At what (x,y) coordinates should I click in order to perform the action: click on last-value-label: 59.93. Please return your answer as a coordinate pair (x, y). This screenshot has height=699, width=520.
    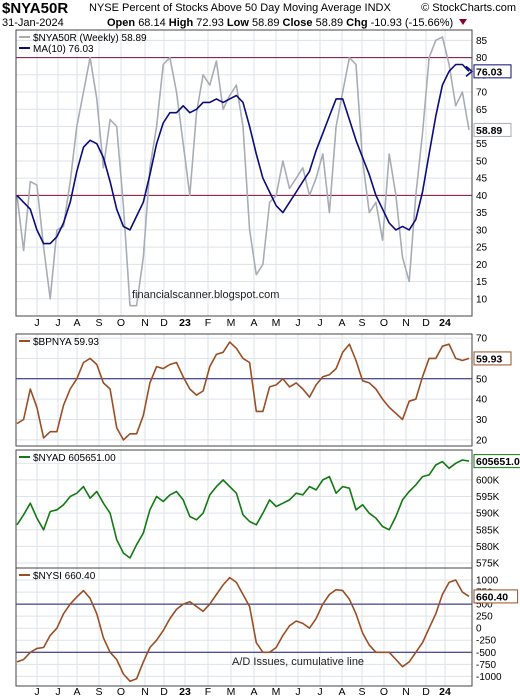
    Looking at the image, I should click on (489, 359).